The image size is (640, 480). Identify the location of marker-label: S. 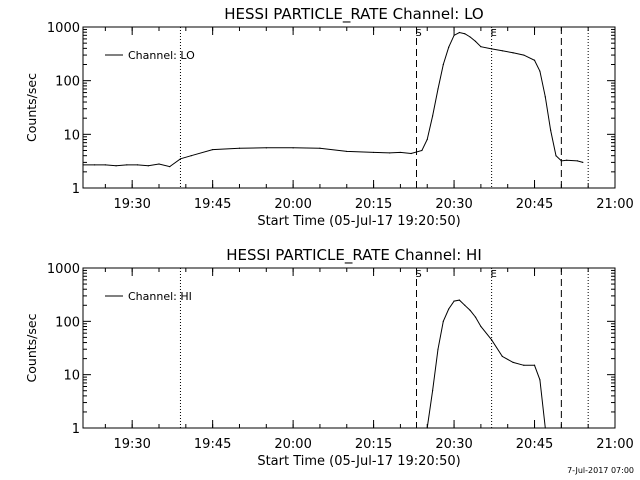
(418, 33).